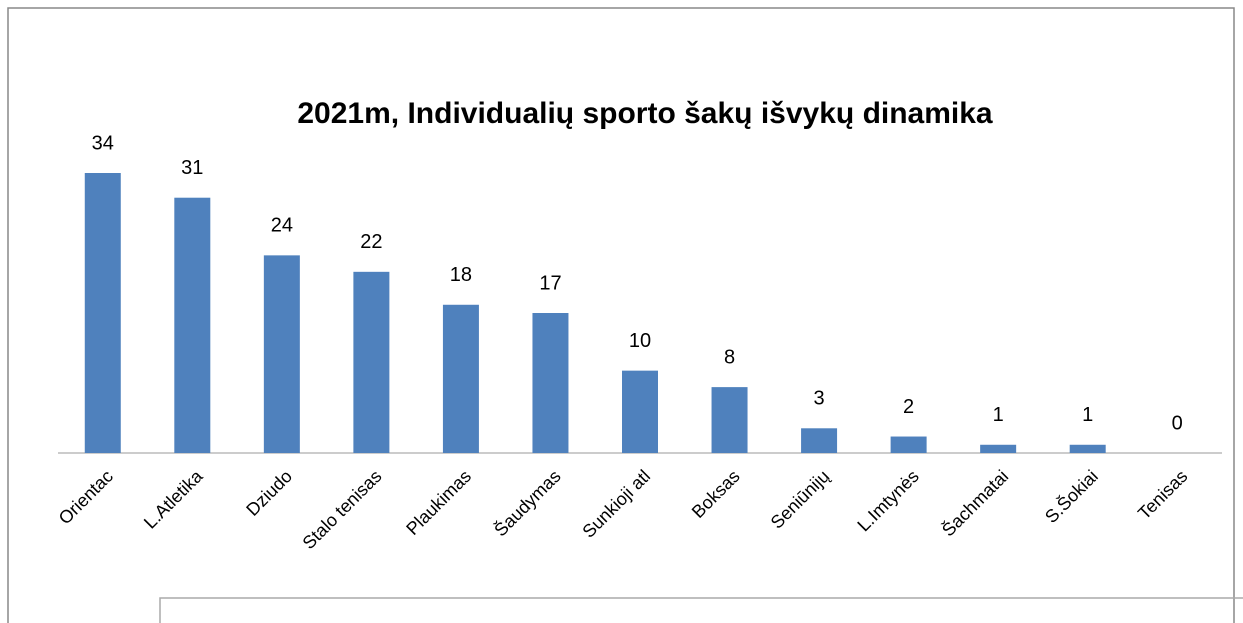 The image size is (1243, 623). I want to click on data-label: 22, so click(371, 242).